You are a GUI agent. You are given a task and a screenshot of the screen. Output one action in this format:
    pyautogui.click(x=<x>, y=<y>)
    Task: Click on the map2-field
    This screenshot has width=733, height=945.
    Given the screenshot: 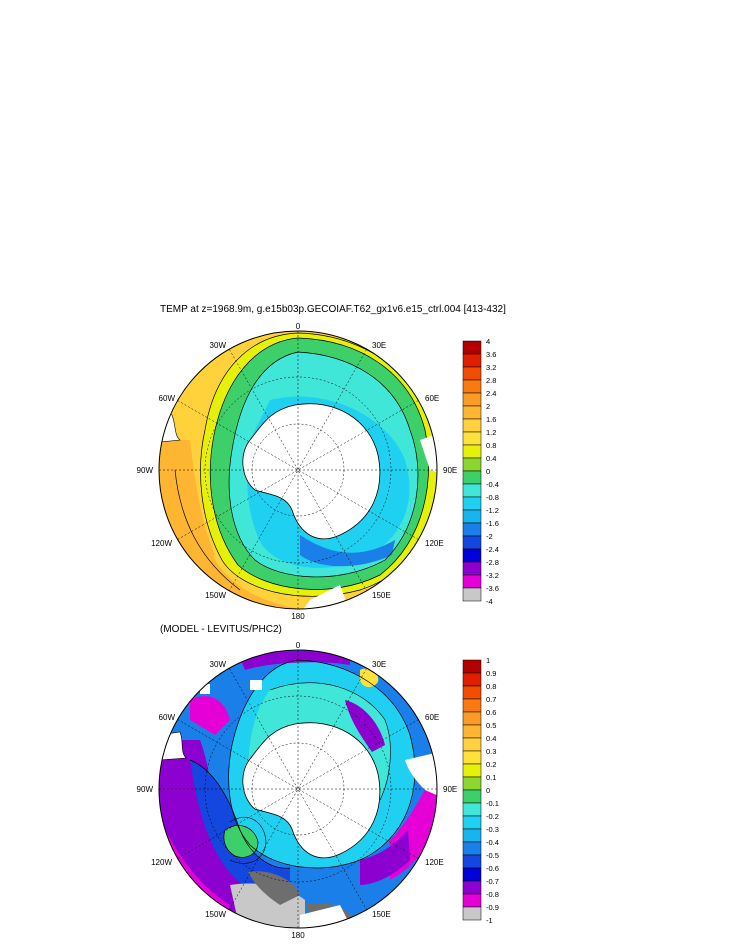 What is the action you would take?
    pyautogui.click(x=298, y=789)
    